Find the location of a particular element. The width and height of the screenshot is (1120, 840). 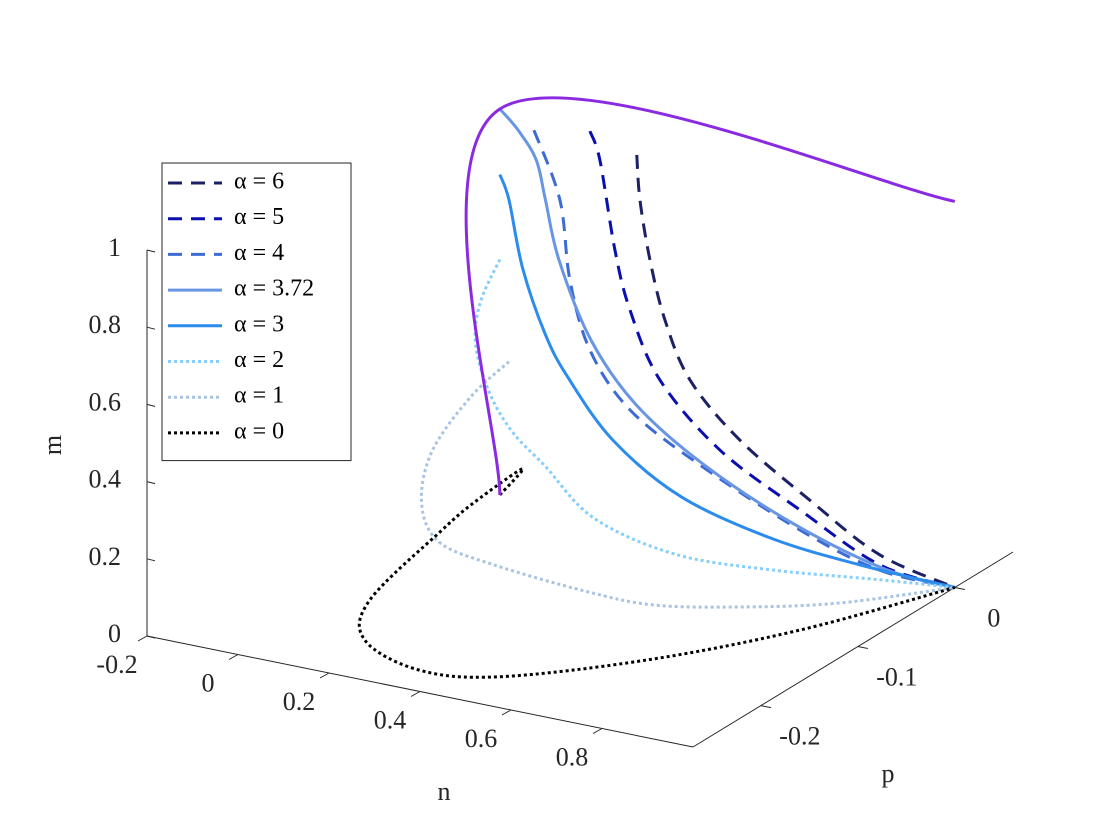

legend-label: α = 3 is located at coordinates (259, 324).